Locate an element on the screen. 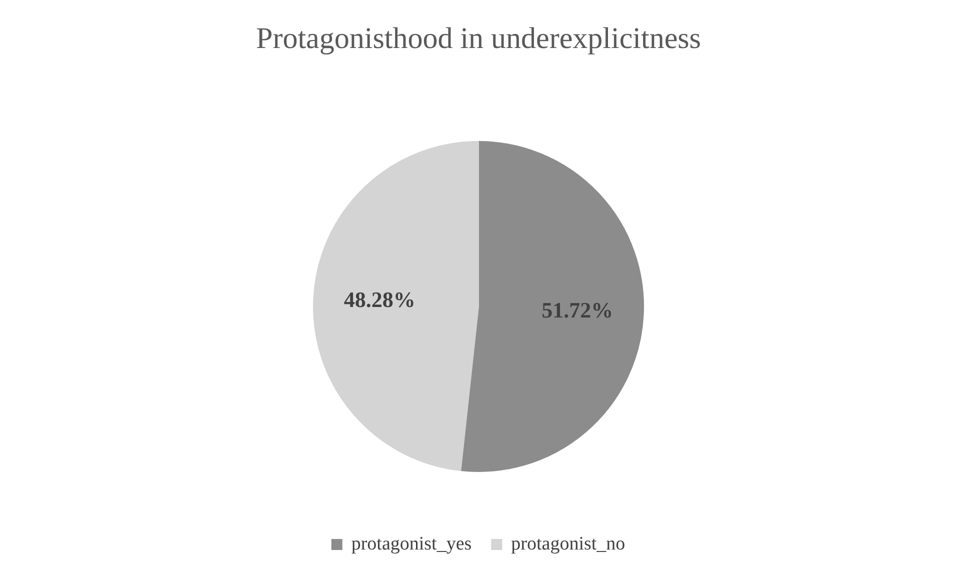 This screenshot has width=957, height=579. chart-title: Protagonisthood in underexplicitness is located at coordinates (478, 38).